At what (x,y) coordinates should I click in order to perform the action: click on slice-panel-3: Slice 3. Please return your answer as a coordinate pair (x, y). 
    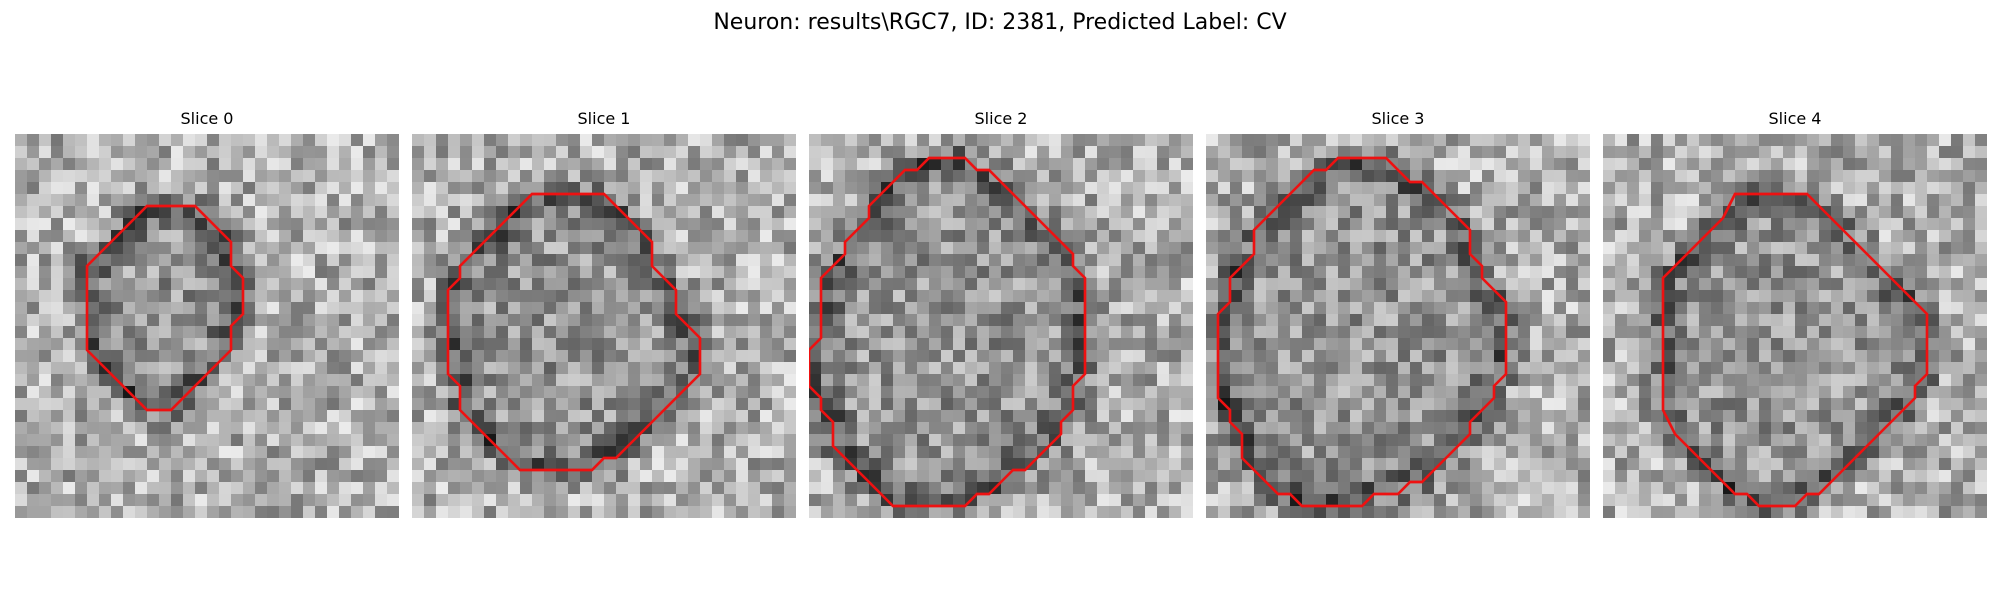
    Looking at the image, I should click on (1398, 313).